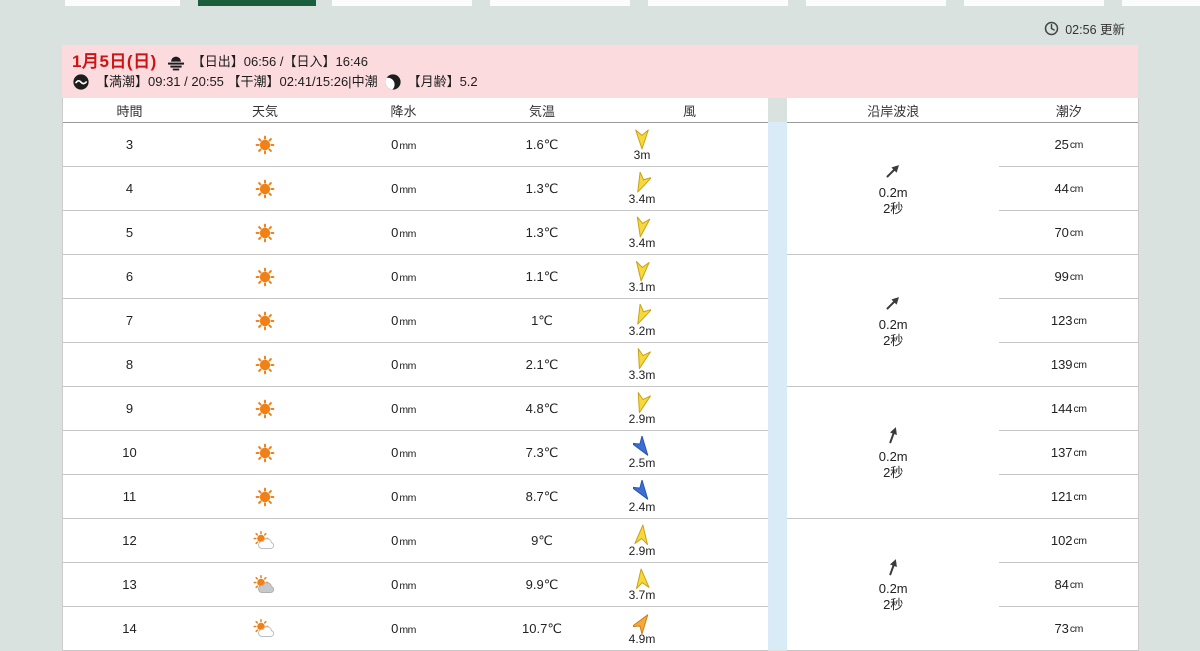 Image resolution: width=1200 pixels, height=651 pixels. Describe the element at coordinates (689, 541) in the screenshot. I see `wind-cell: 2.9m` at that location.